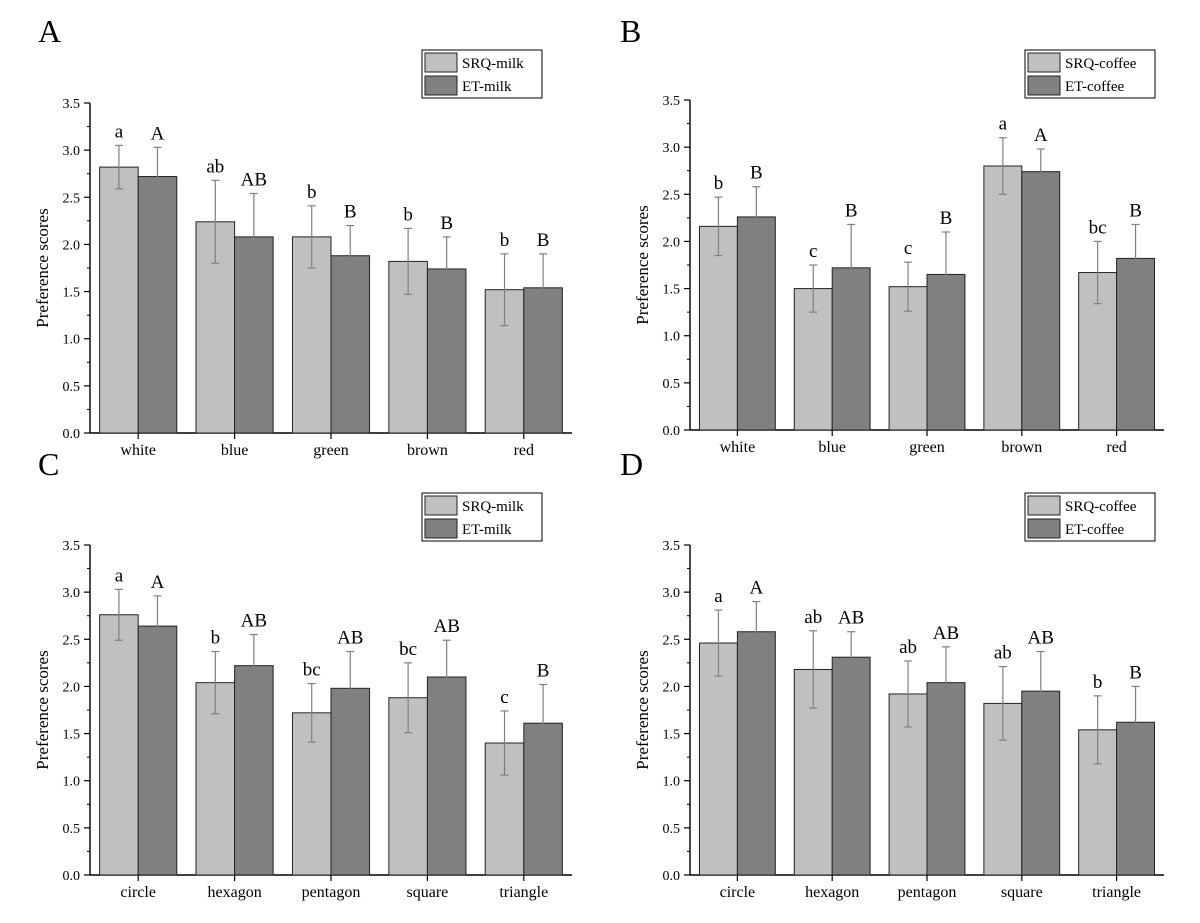  Describe the element at coordinates (482, 517) in the screenshot. I see `legend: SRQ-milk ET-milk` at that location.